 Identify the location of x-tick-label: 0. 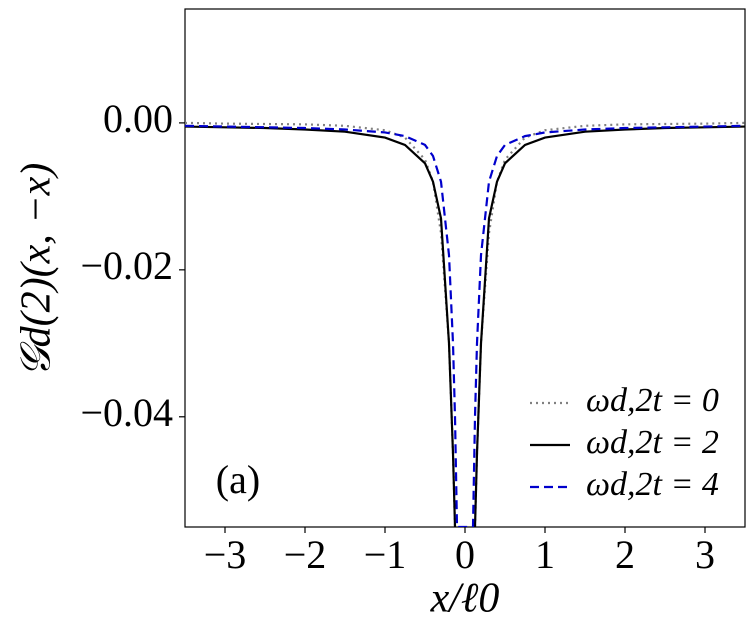
(465, 554).